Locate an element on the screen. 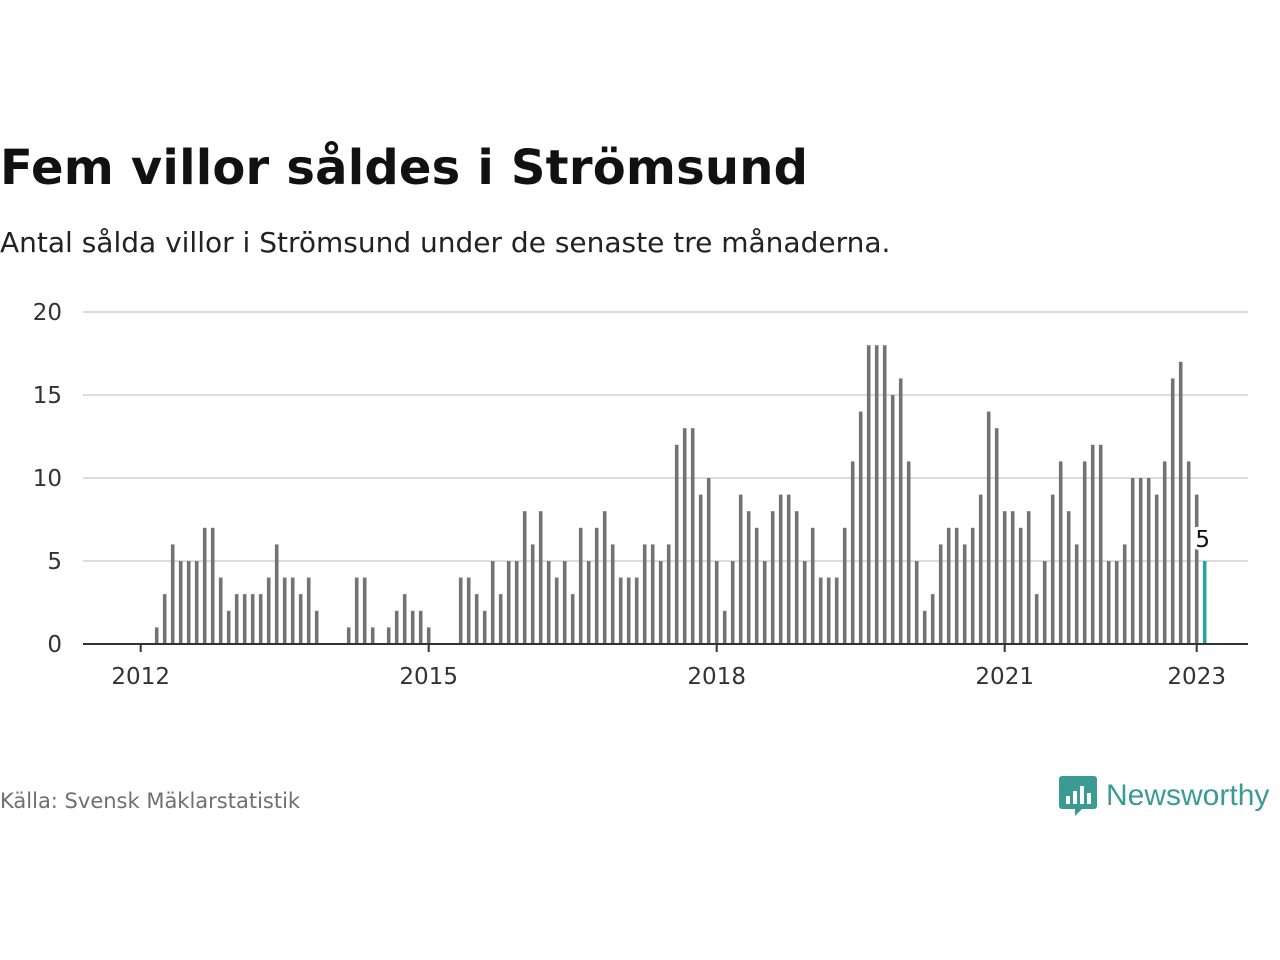 The height and width of the screenshot is (960, 1280). y-tick-label: 15 is located at coordinates (47, 396).